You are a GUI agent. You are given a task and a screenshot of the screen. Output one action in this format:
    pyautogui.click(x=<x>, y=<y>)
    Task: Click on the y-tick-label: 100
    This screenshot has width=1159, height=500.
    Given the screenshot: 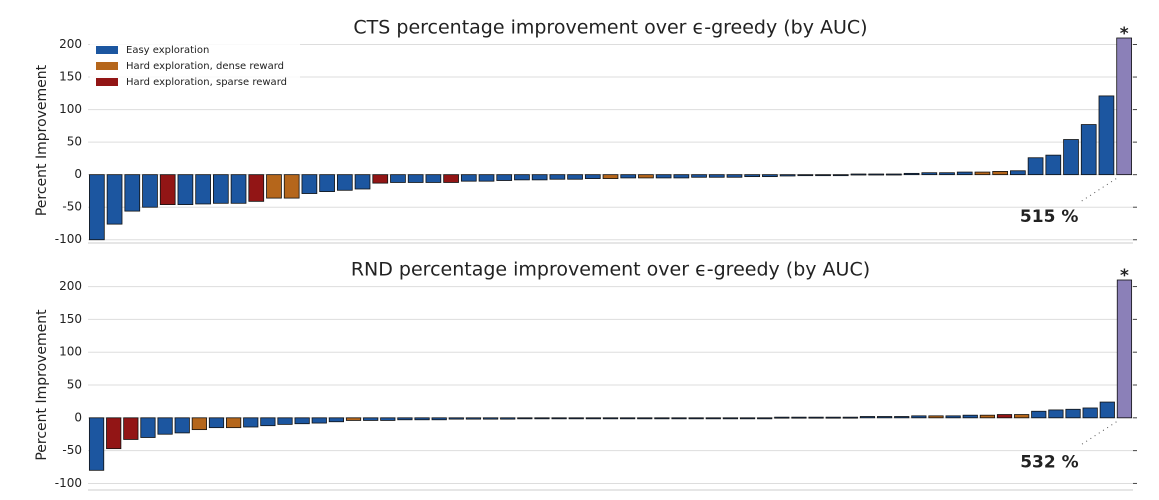 What is the action you would take?
    pyautogui.click(x=70, y=109)
    